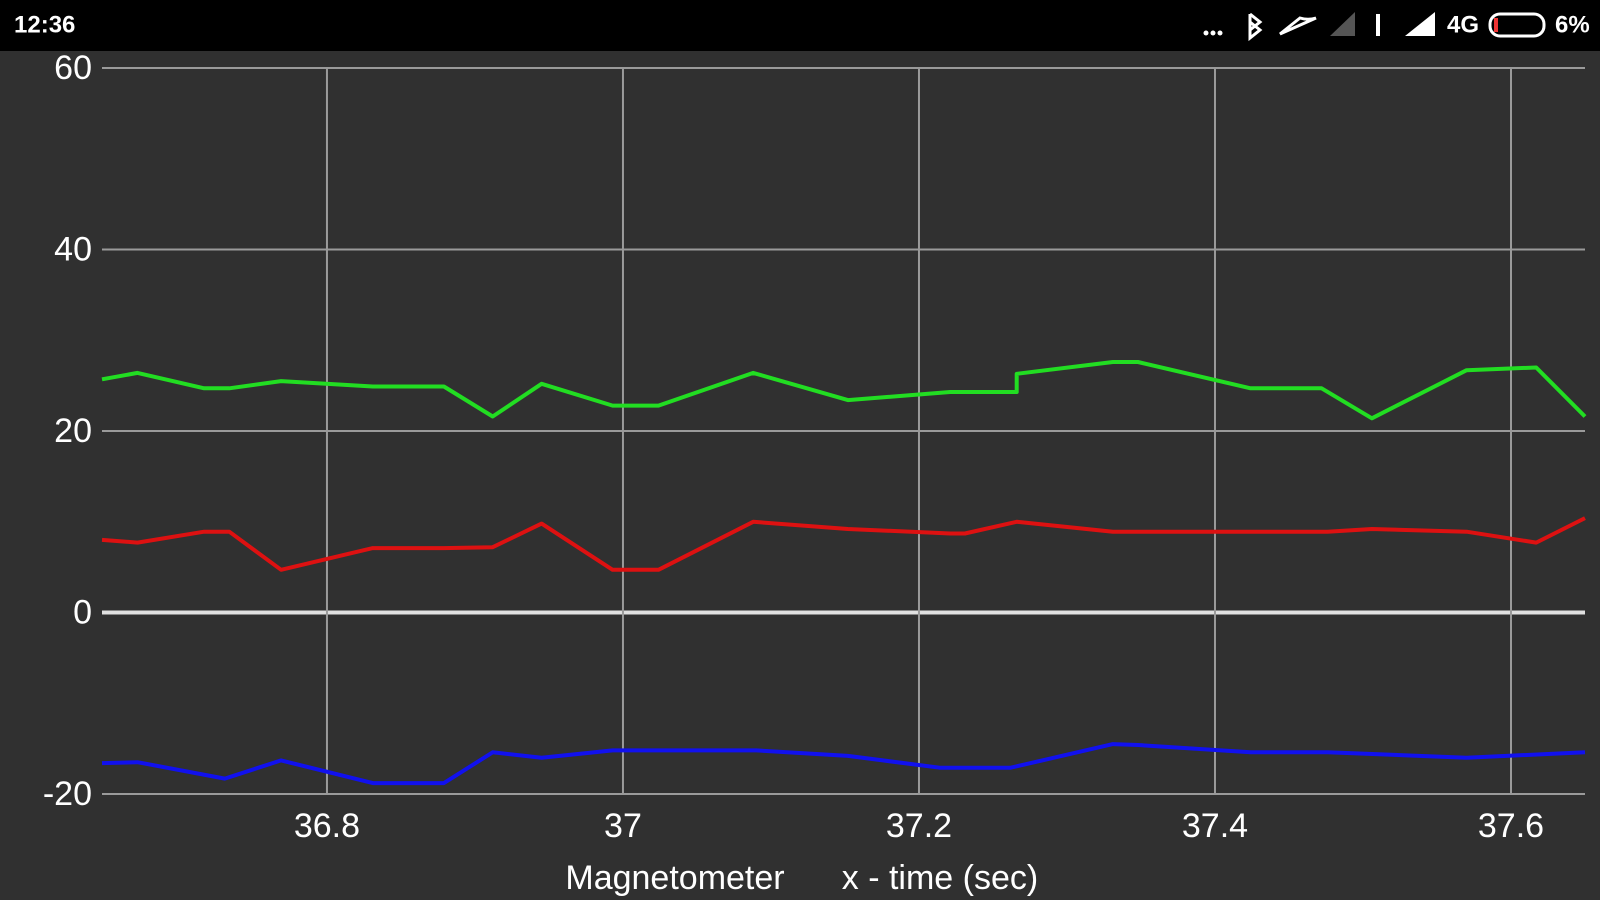 Image resolution: width=1600 pixels, height=900 pixels. I want to click on status-battery: 6%, so click(1572, 24).